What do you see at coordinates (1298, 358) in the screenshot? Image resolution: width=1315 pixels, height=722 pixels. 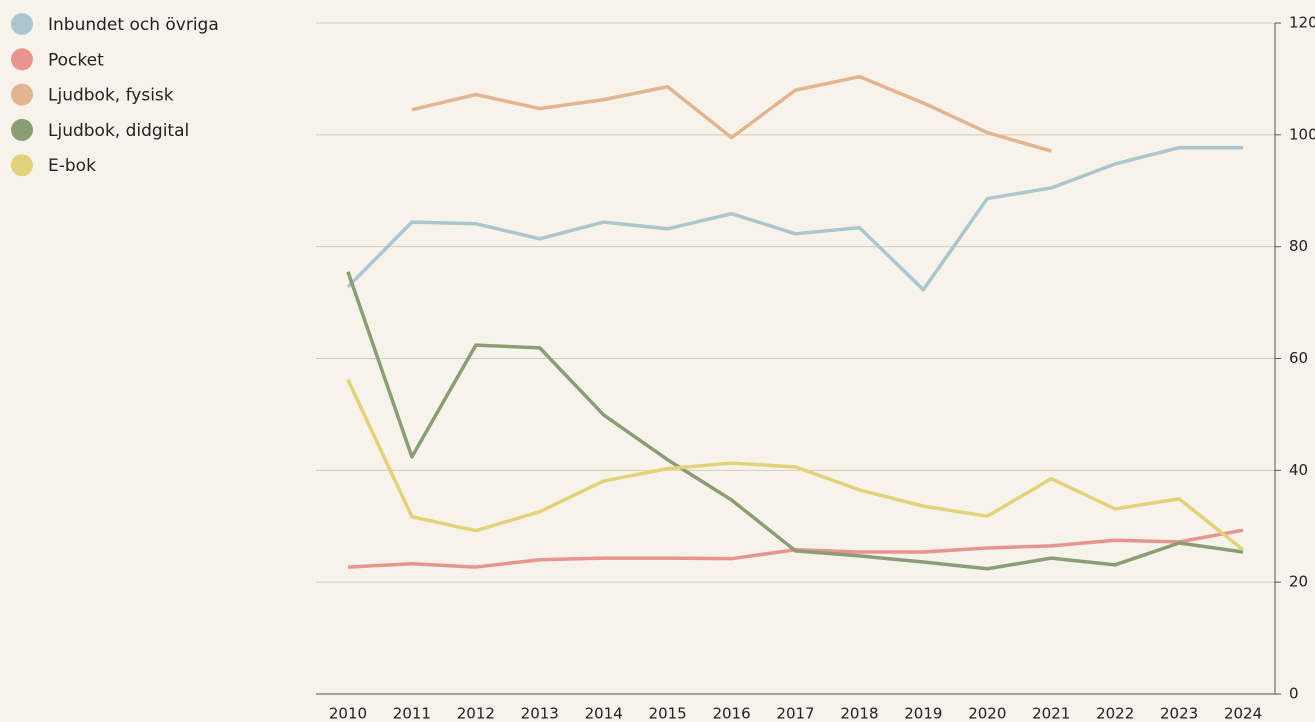 I see `y-tick-label: 60` at bounding box center [1298, 358].